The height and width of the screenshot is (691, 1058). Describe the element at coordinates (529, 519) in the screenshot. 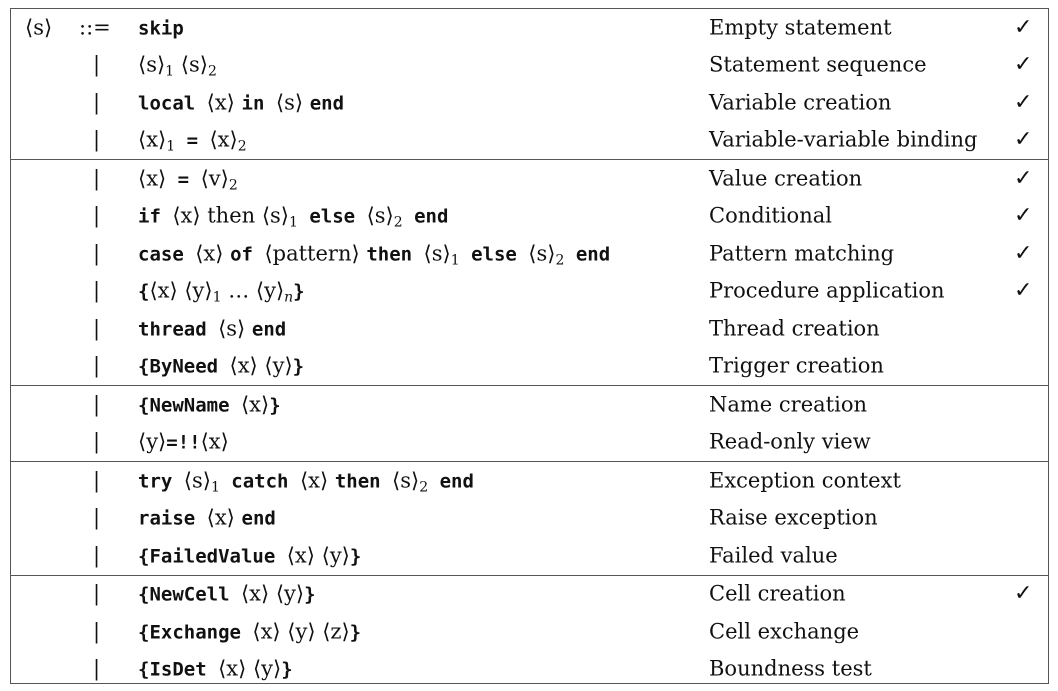

I see `production-row: | raise ⟨x⟩ end Raise exception` at that location.